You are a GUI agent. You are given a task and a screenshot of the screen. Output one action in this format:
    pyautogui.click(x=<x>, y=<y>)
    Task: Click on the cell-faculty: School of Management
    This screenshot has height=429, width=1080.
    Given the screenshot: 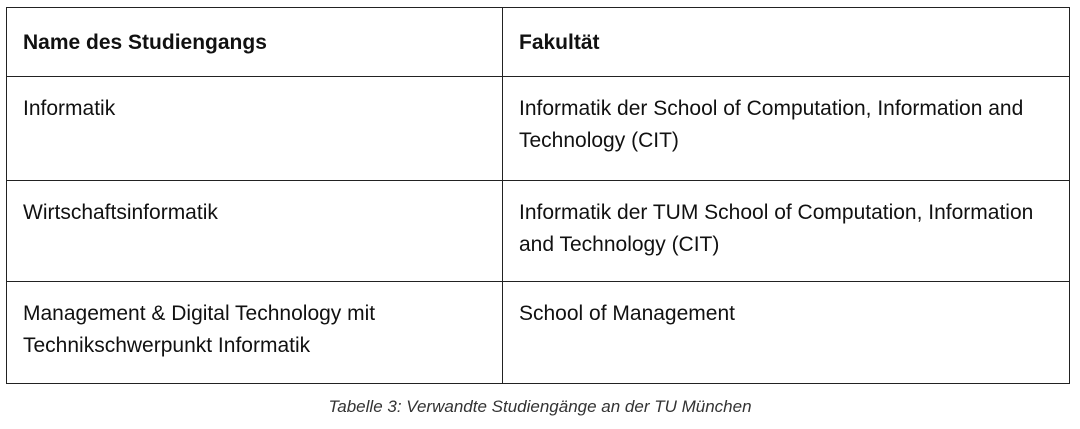 What is the action you would take?
    pyautogui.click(x=786, y=332)
    